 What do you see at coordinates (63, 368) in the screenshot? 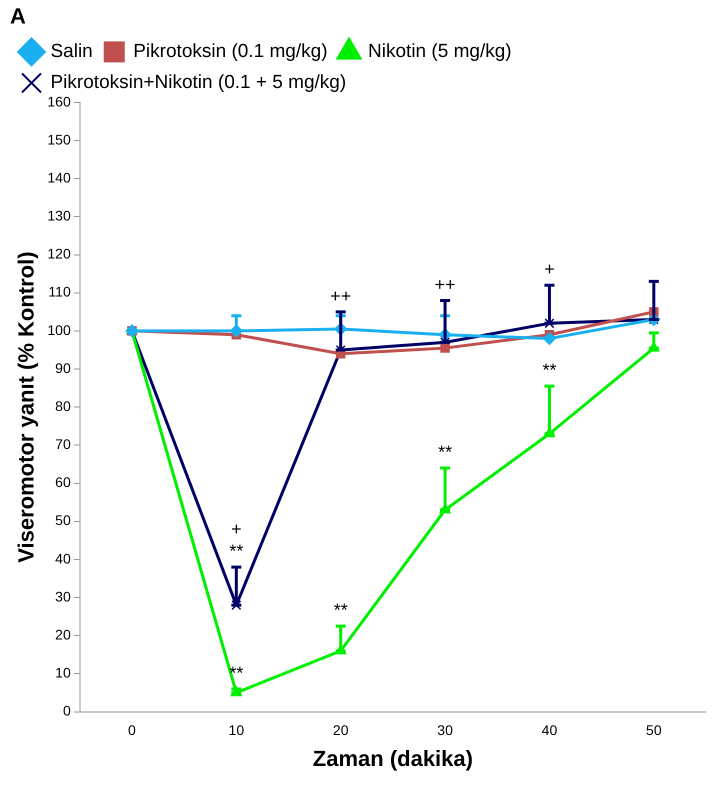
I see `y-tick-label: 90` at bounding box center [63, 368].